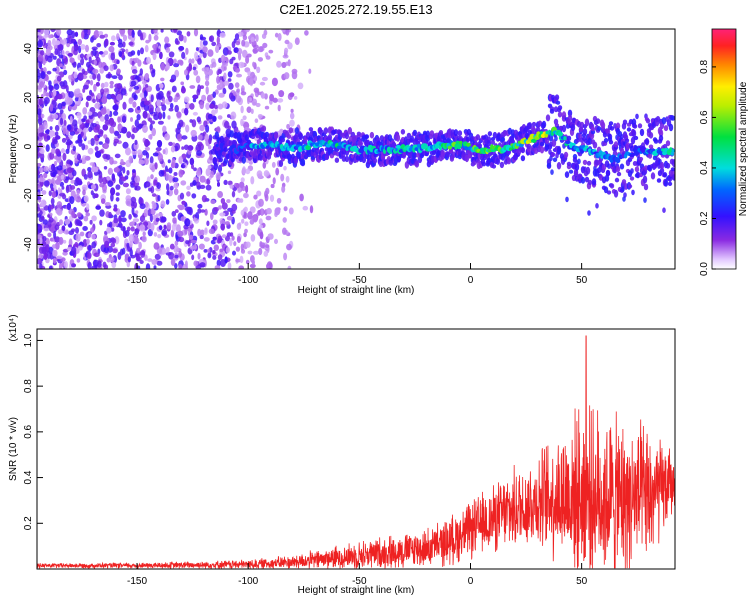 This screenshot has width=750, height=600. What do you see at coordinates (244, 149) in the screenshot?
I see `ridge-peak` at bounding box center [244, 149].